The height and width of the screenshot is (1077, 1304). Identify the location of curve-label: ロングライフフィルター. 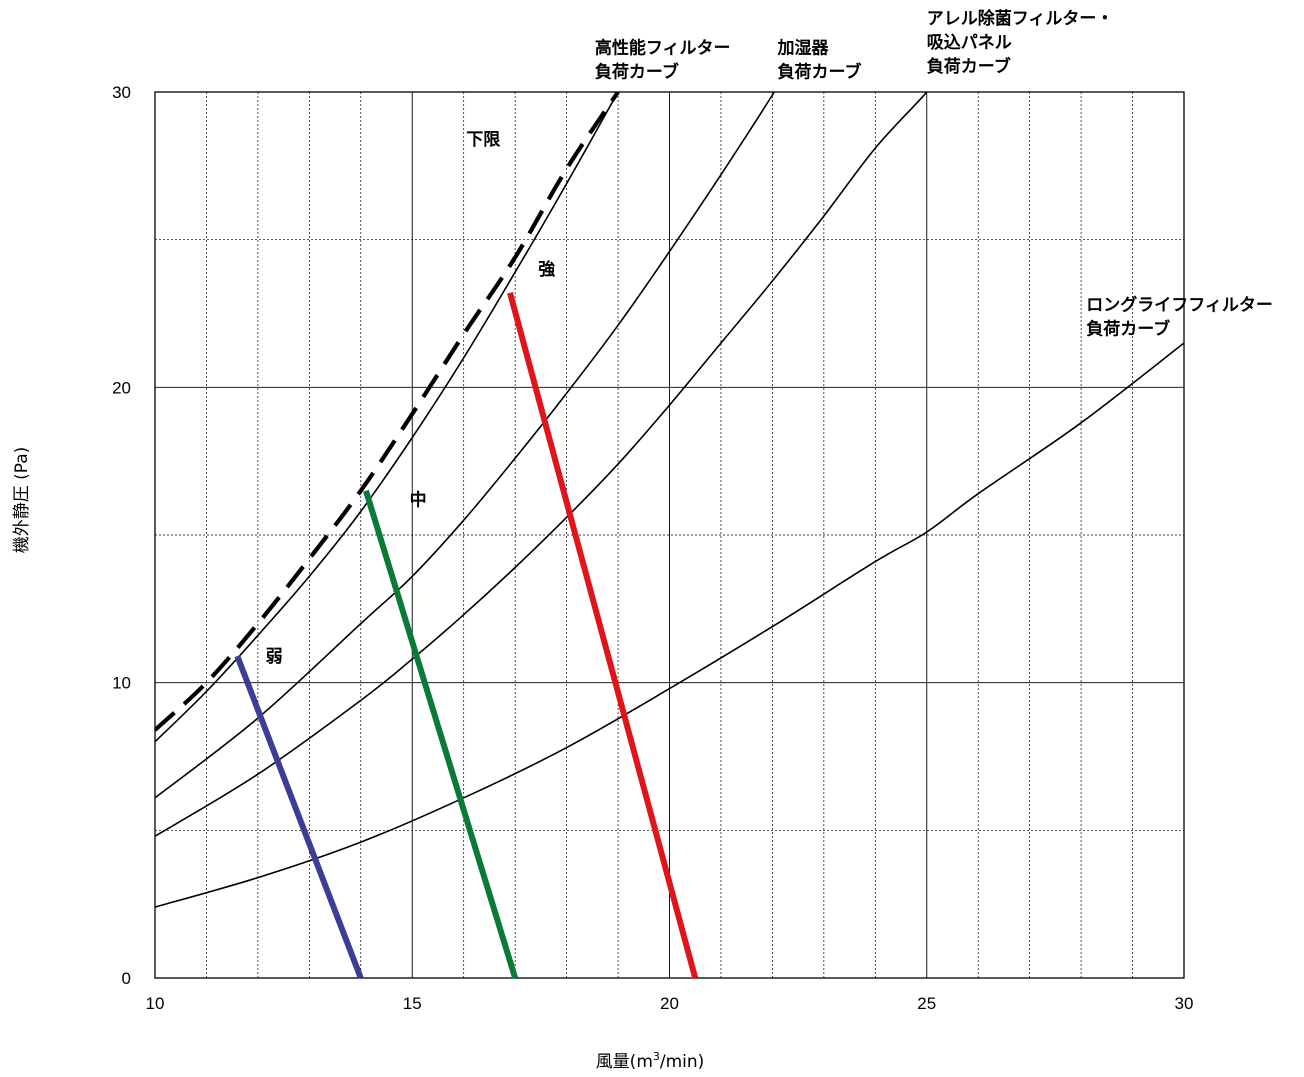
(1179, 305).